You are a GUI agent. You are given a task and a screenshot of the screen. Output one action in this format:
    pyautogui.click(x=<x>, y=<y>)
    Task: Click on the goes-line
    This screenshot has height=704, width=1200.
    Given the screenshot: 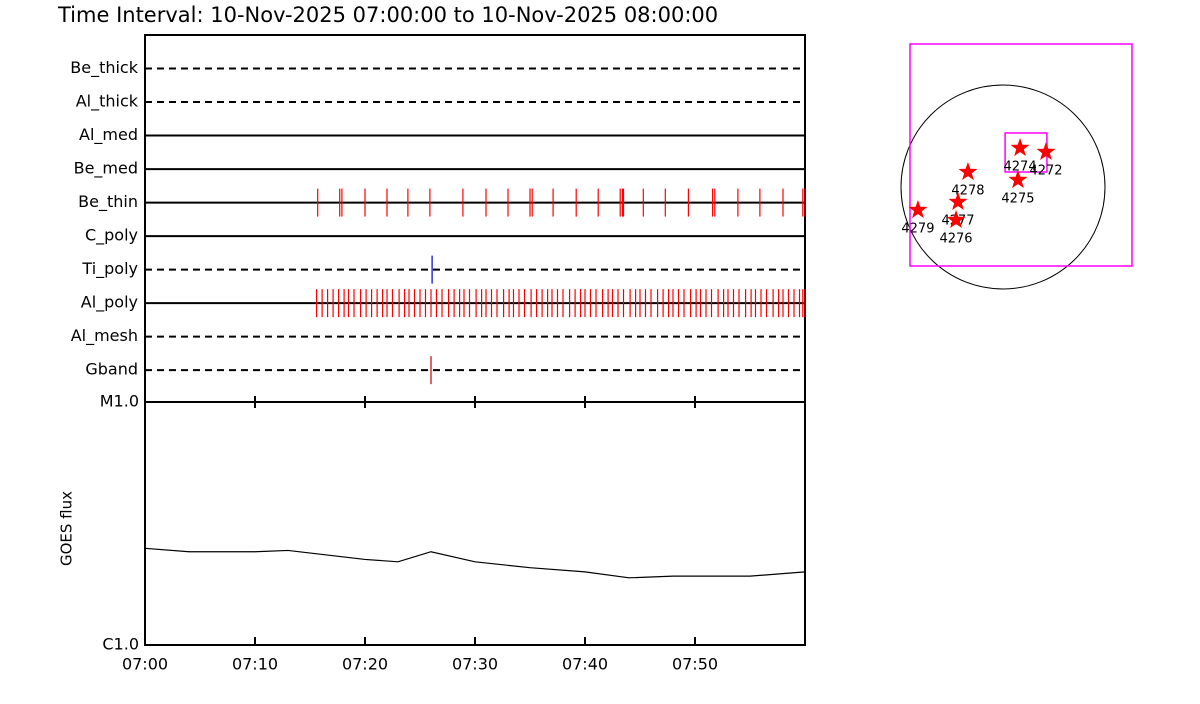 What is the action you would take?
    pyautogui.click(x=475, y=563)
    